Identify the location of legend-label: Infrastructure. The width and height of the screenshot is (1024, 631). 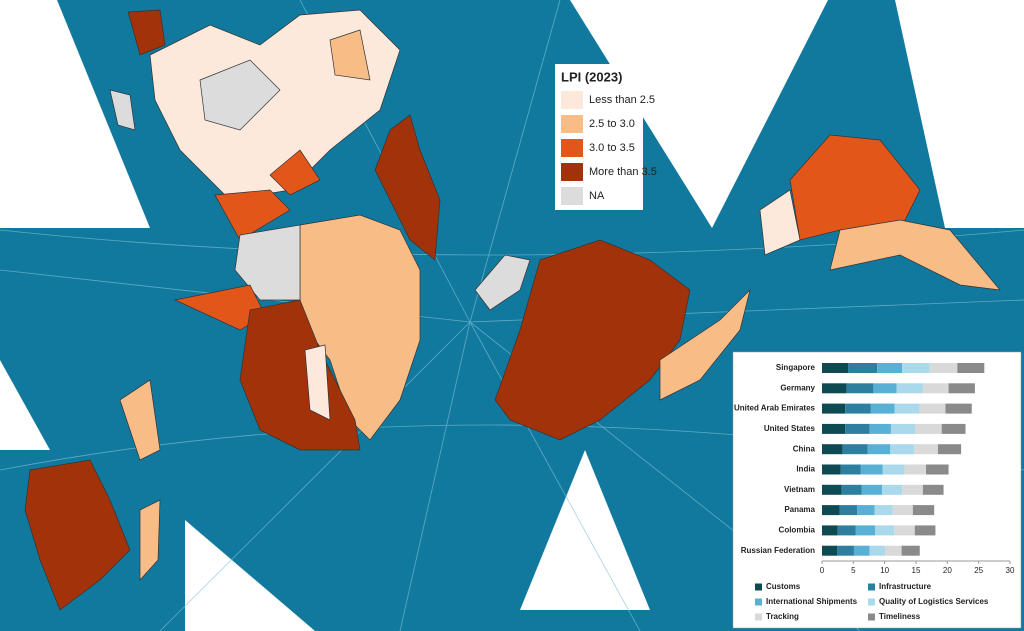
(905, 586).